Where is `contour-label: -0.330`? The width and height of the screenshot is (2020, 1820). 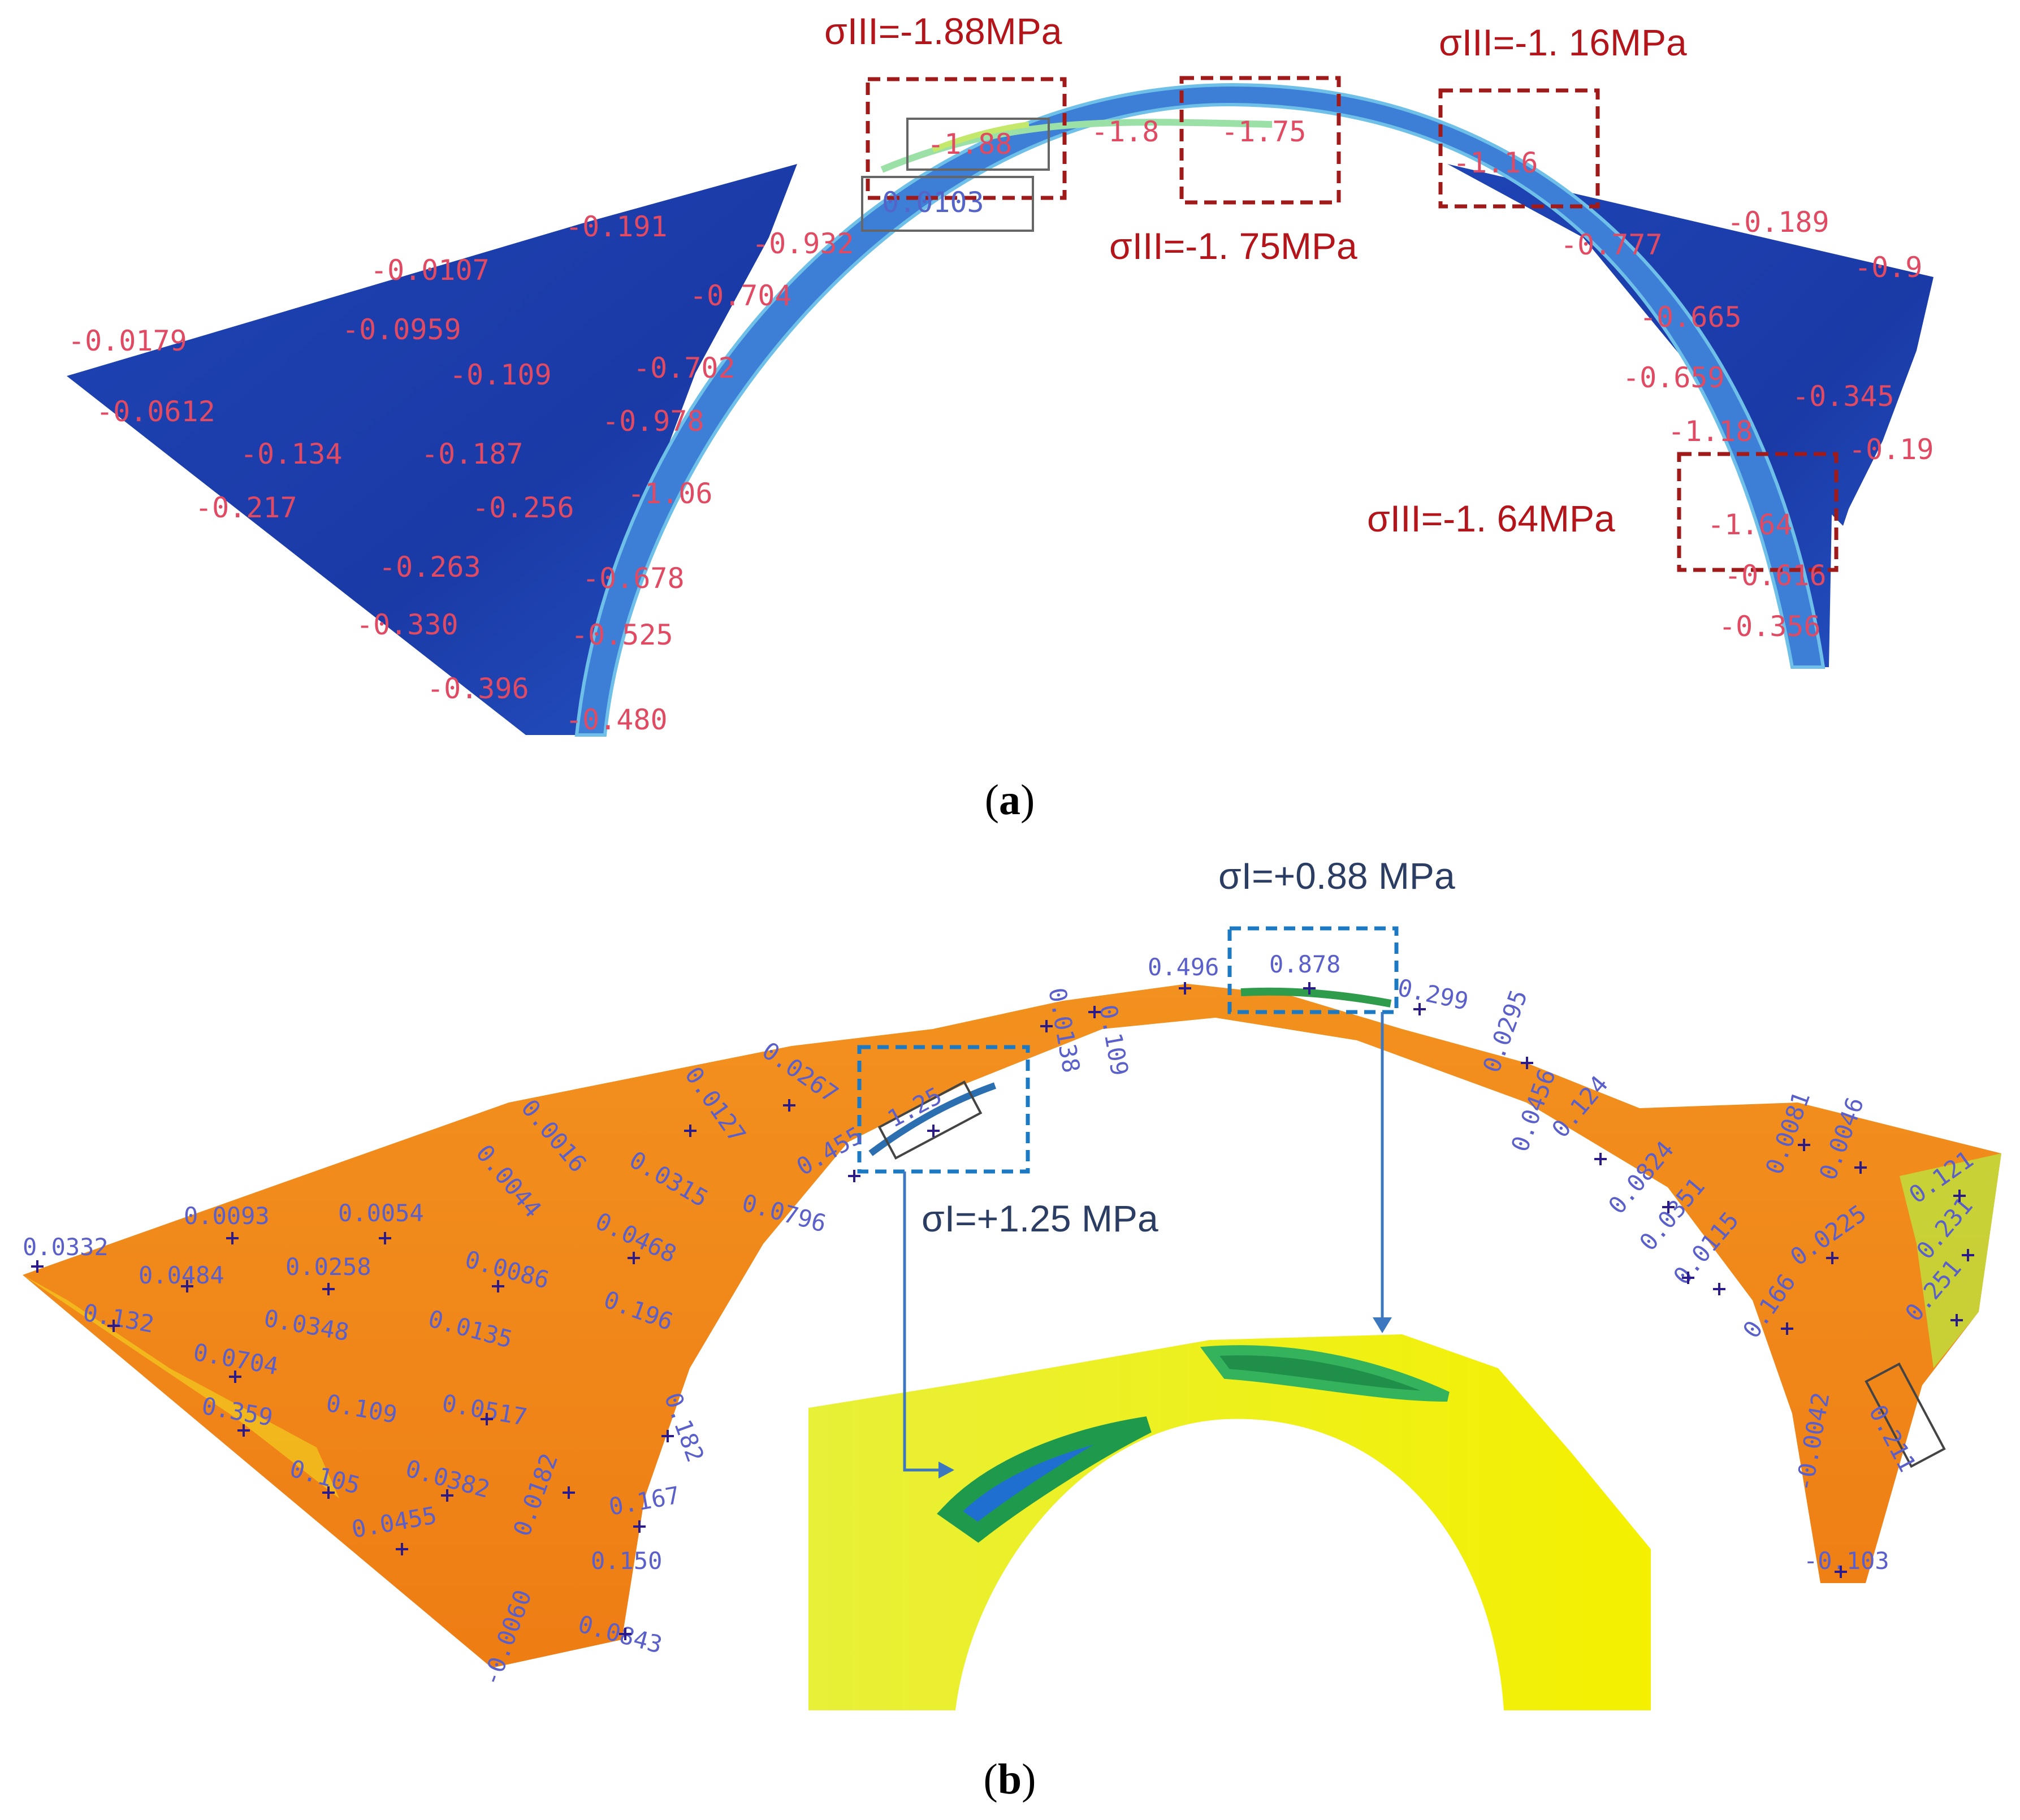 contour-label: -0.330 is located at coordinates (407, 624).